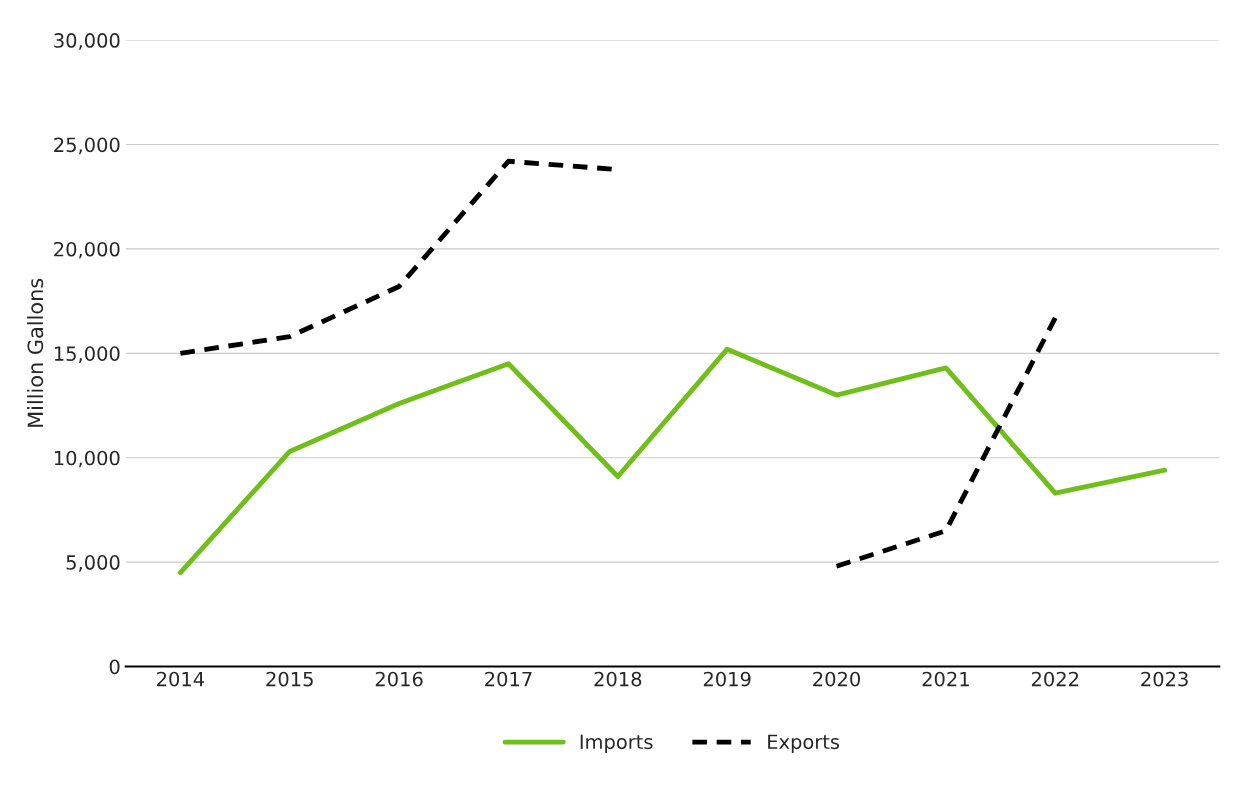 The image size is (1257, 803). What do you see at coordinates (87, 250) in the screenshot?
I see `y-tick-label: 20,000` at bounding box center [87, 250].